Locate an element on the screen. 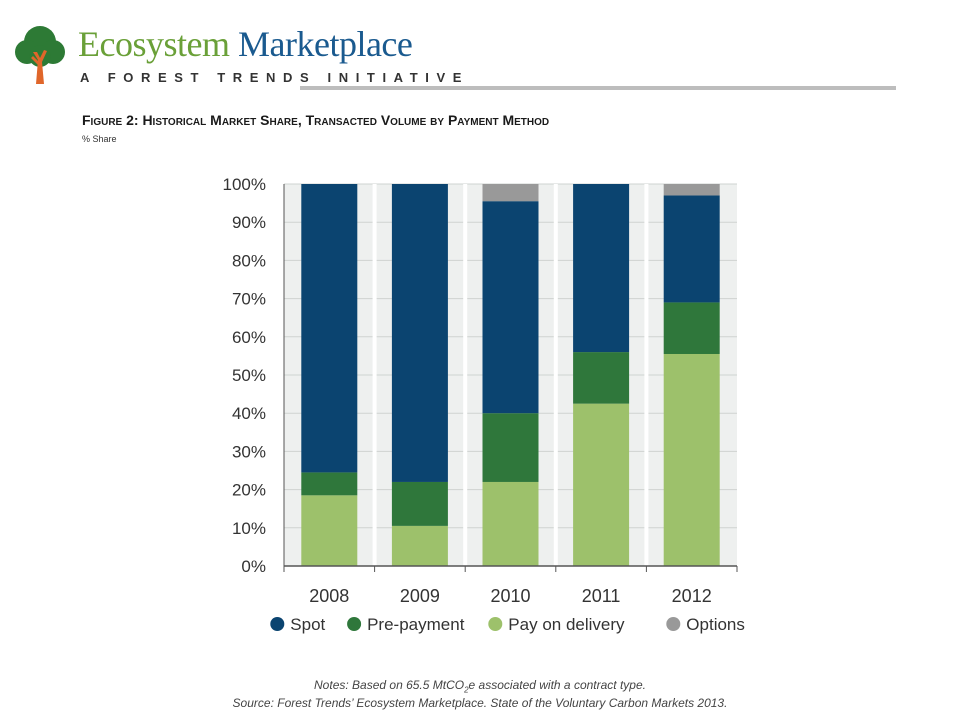 The image size is (960, 720). y-tick-label: 70% is located at coordinates (249, 299).